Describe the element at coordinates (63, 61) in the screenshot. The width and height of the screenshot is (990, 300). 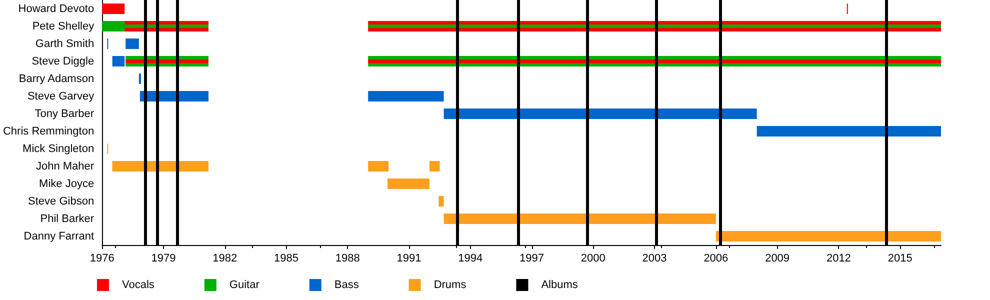
I see `y-tick-label: Steve Diggle` at that location.